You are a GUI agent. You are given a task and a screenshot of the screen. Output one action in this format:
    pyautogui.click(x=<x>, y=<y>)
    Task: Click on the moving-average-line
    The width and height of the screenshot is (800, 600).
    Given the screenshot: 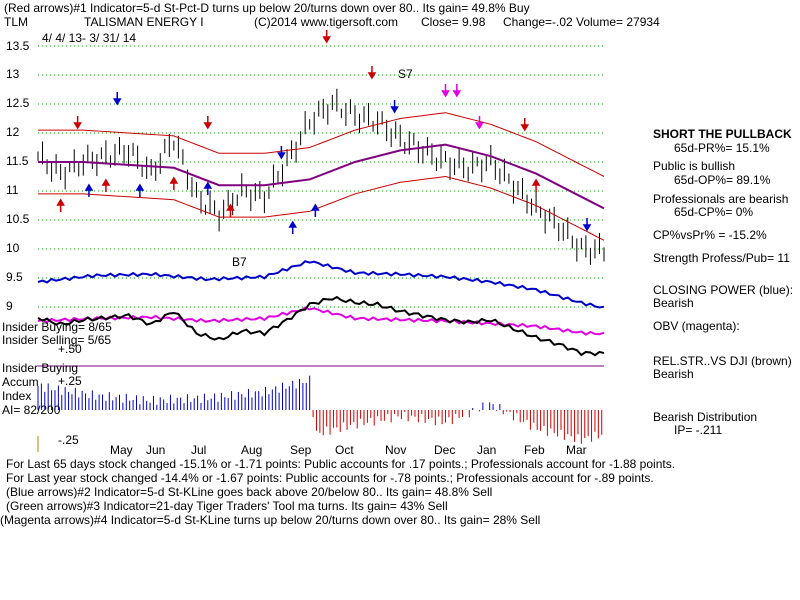 What is the action you would take?
    pyautogui.click(x=321, y=176)
    